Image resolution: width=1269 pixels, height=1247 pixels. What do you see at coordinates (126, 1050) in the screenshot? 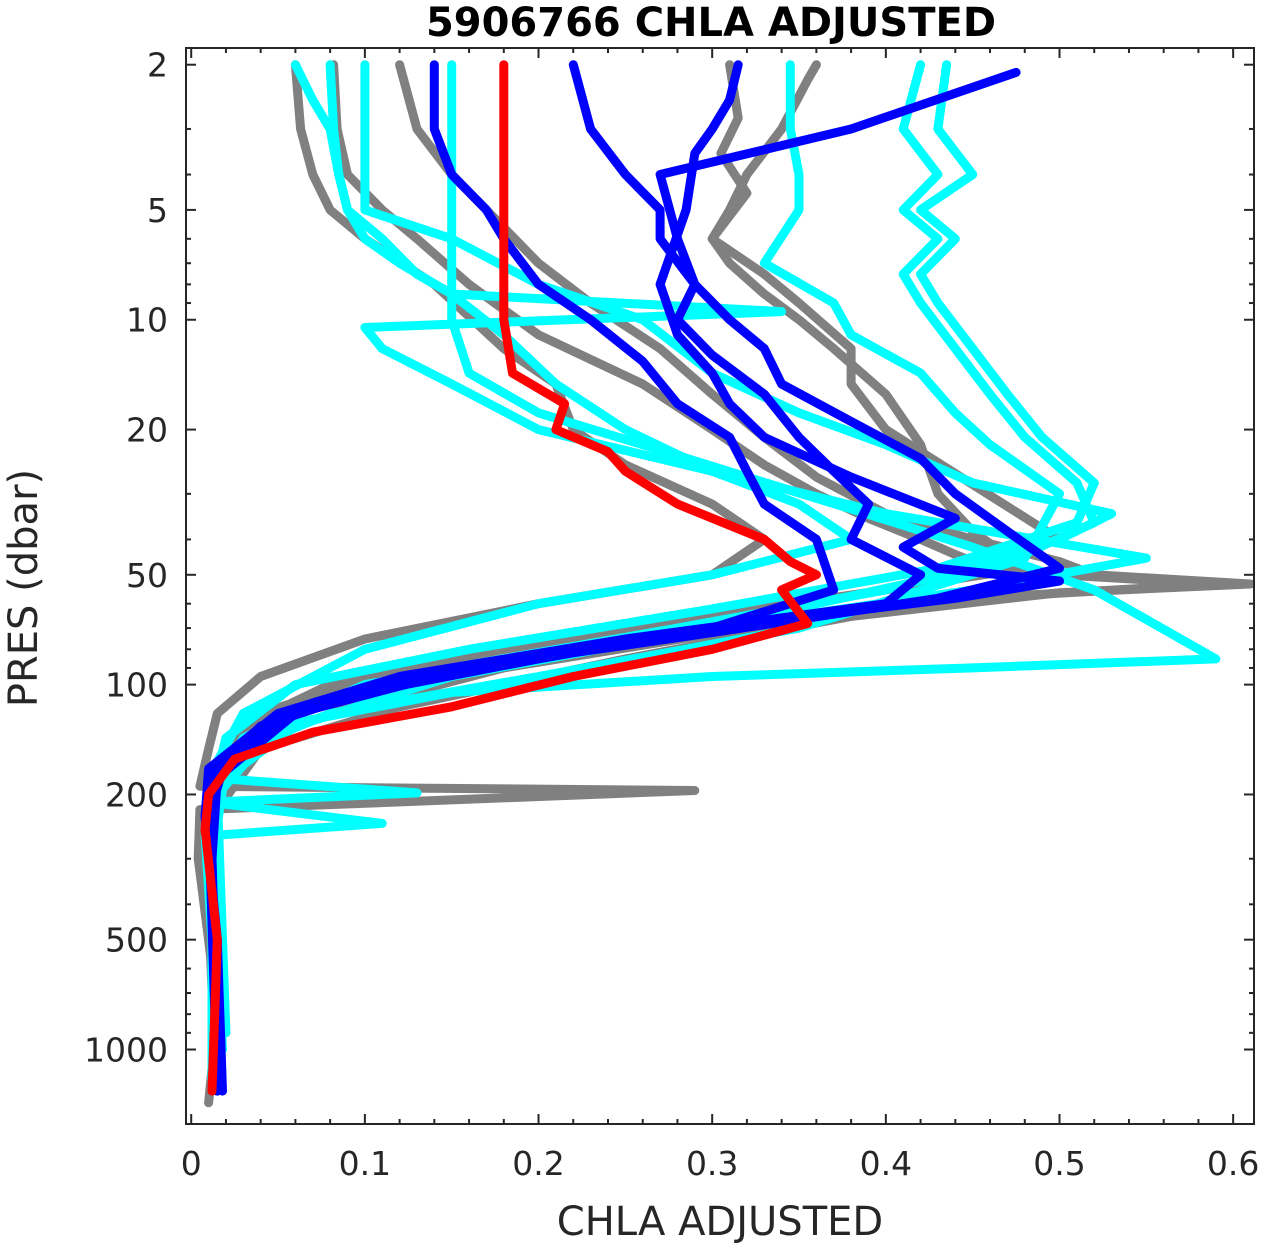
I see `y-tick-label: 1000` at bounding box center [126, 1050].